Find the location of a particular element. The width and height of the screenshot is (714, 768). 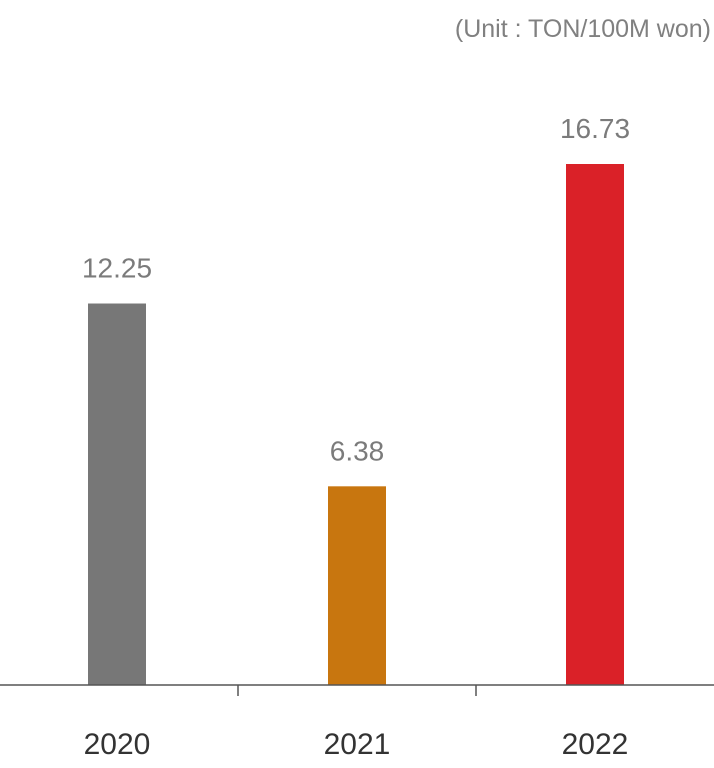

x-axis-tick-labels: 2020 2021 2022 is located at coordinates (356, 744).